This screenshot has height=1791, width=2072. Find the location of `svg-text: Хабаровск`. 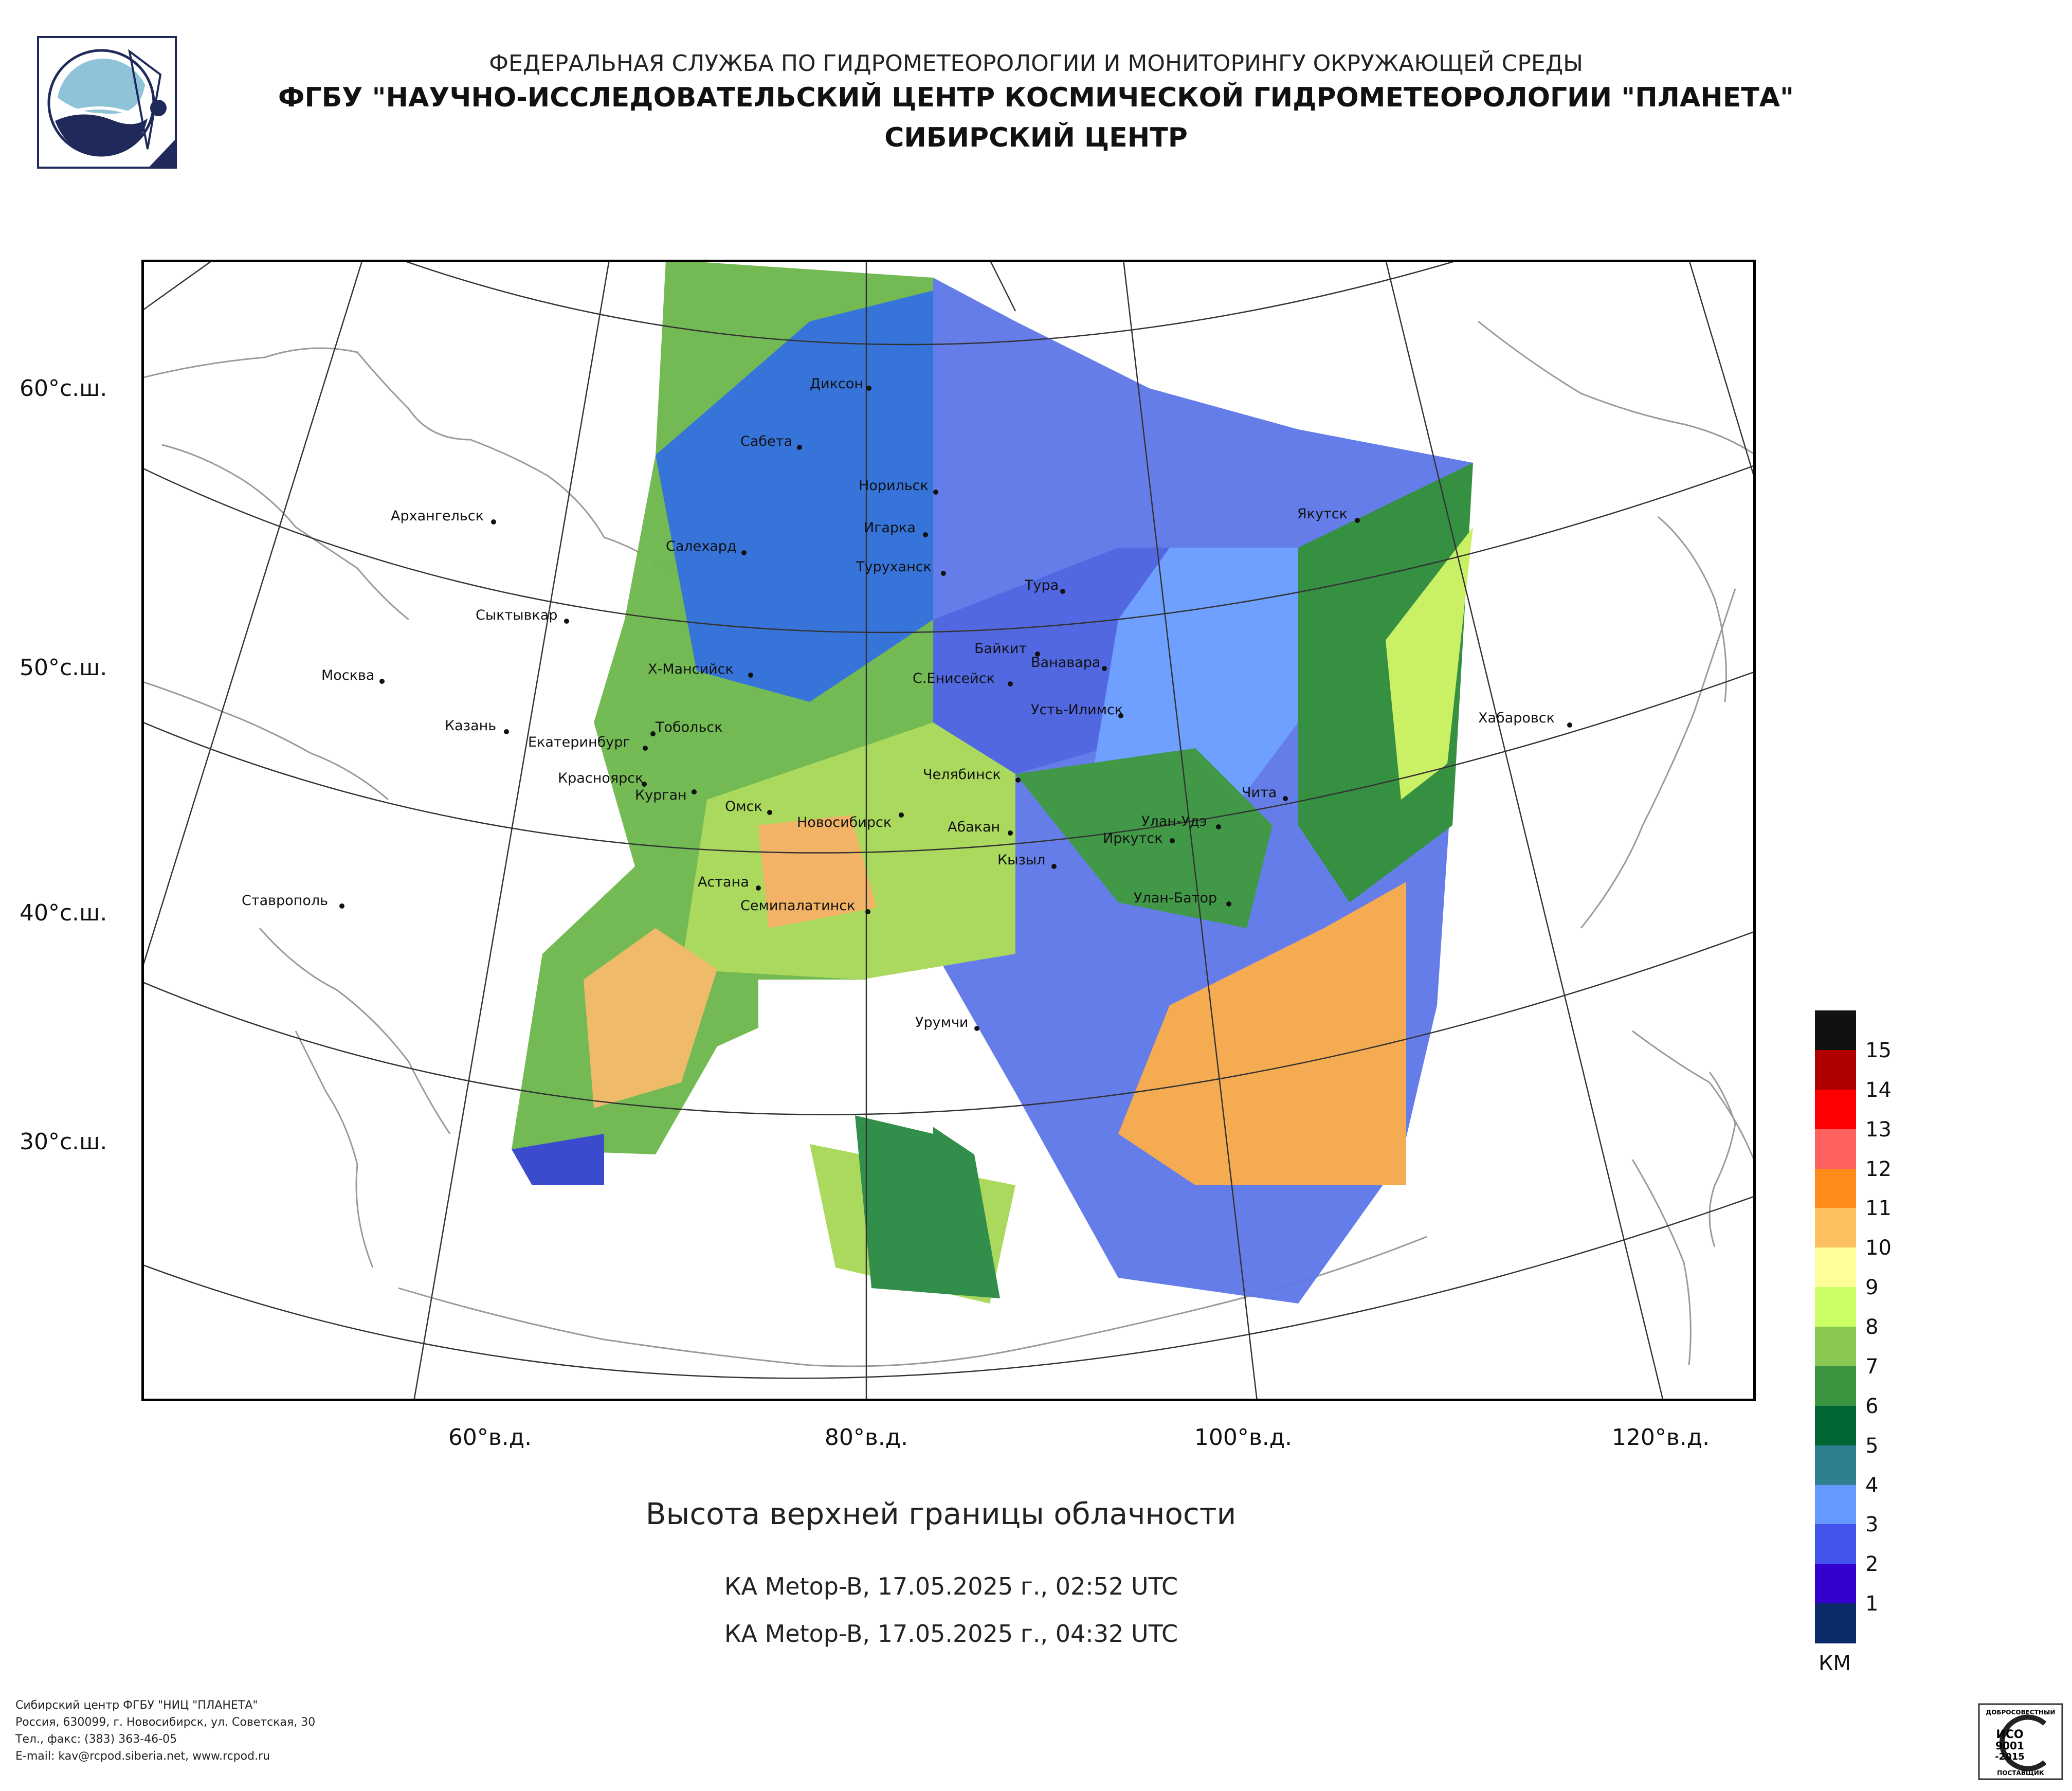

svg-text: Хабаровск is located at coordinates (1516, 718).